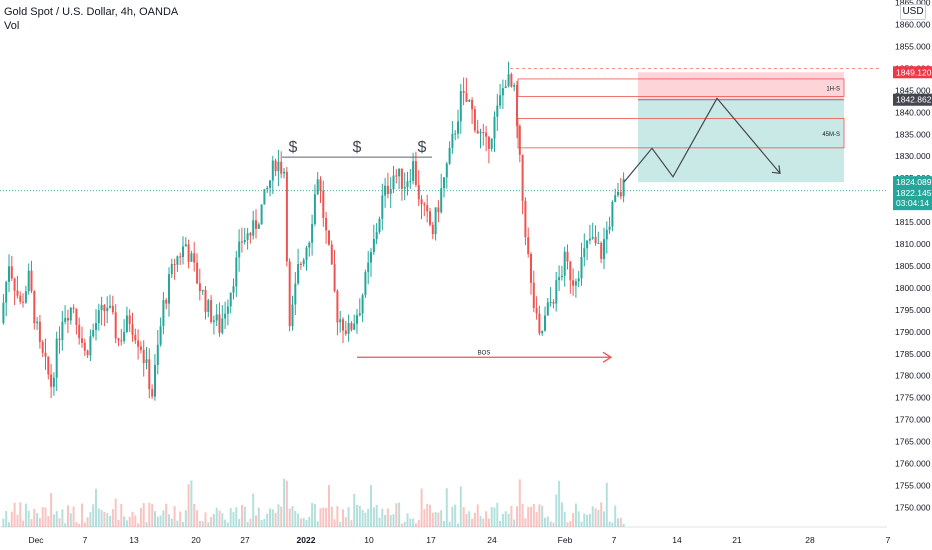 This screenshot has height=550, width=932. What do you see at coordinates (913, 25) in the screenshot?
I see `price-tick-label: 1860.000` at bounding box center [913, 25].